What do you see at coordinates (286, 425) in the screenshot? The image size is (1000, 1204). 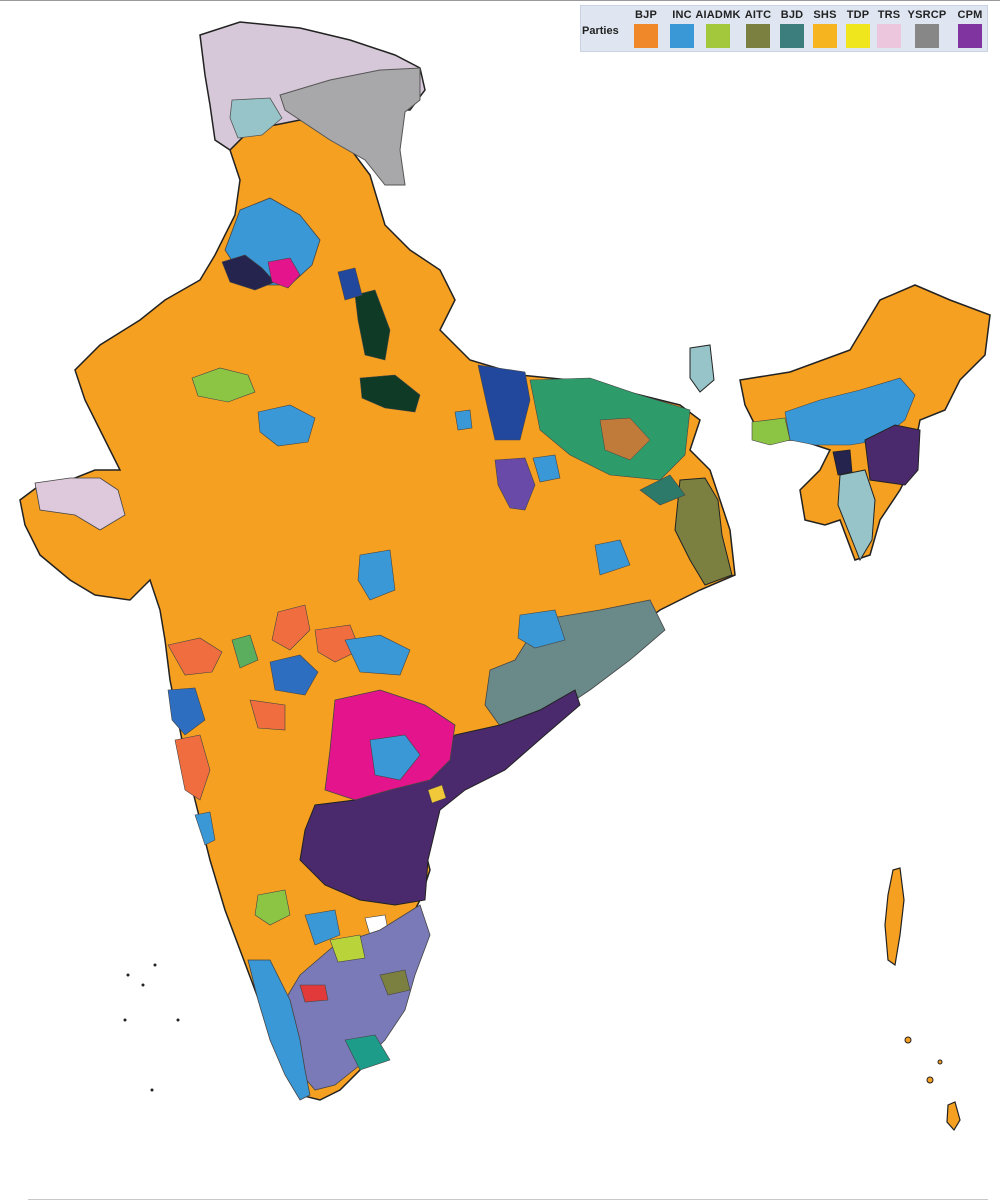 I see `region-mp-inc` at bounding box center [286, 425].